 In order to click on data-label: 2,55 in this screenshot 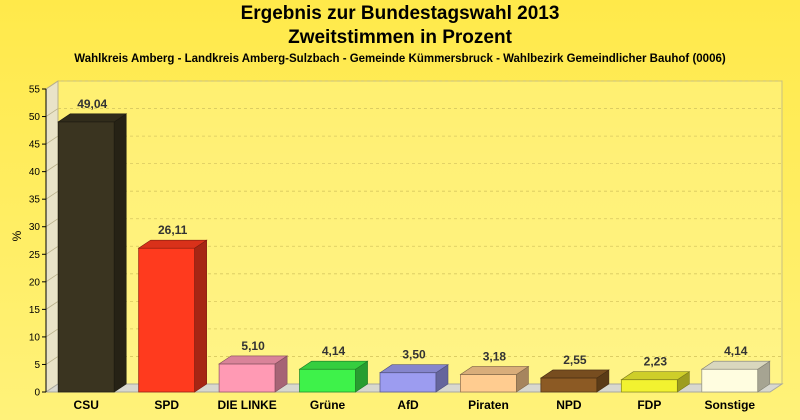, I will do `click(575, 360)`.